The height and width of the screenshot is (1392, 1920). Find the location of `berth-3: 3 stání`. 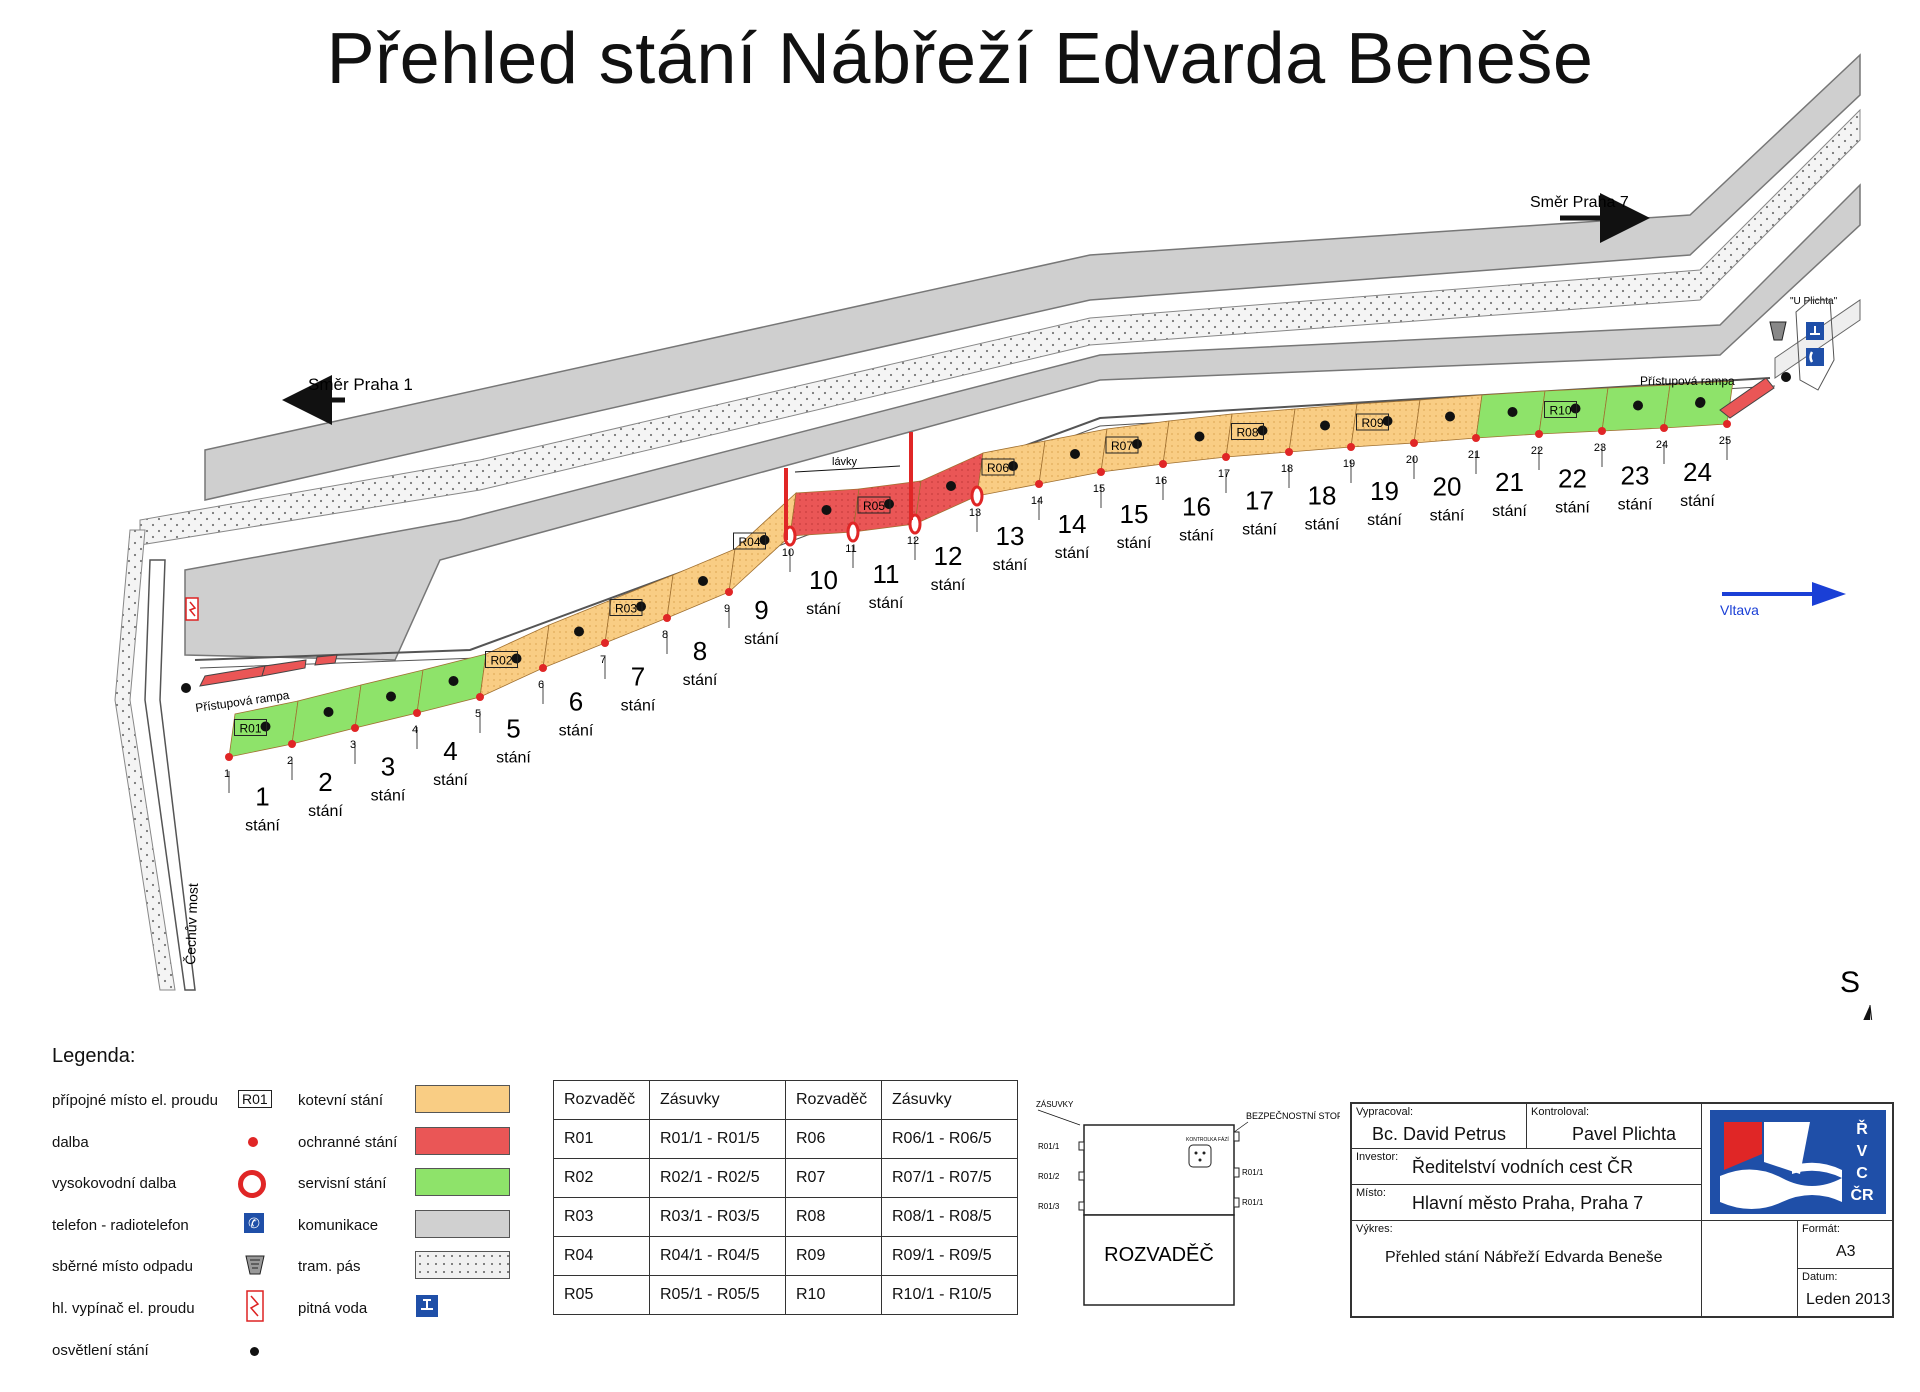

berth-3: 3 stání is located at coordinates (389, 737).